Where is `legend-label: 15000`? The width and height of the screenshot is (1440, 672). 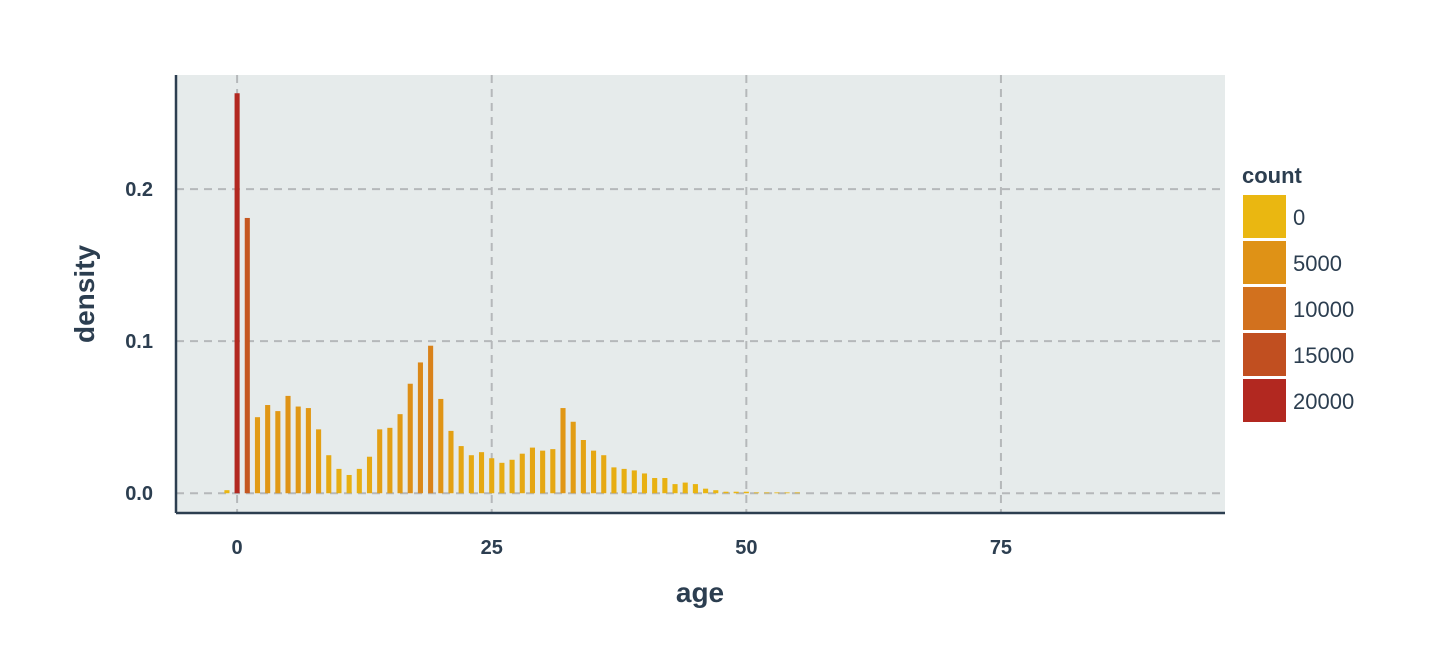 legend-label: 15000 is located at coordinates (1323, 355).